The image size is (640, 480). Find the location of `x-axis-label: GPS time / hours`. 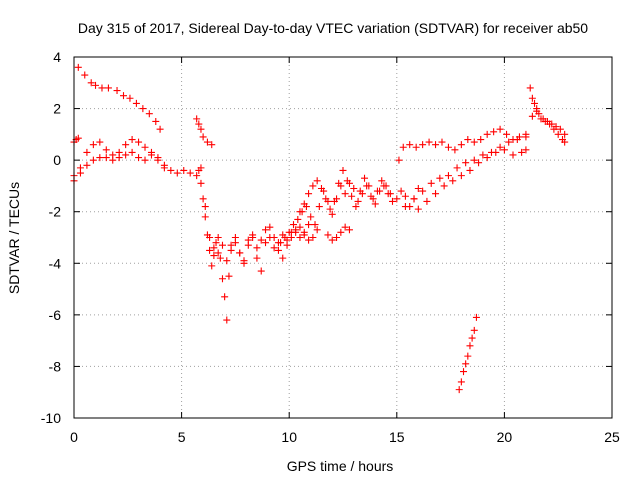

x-axis-label: GPS time / hours is located at coordinates (340, 466).